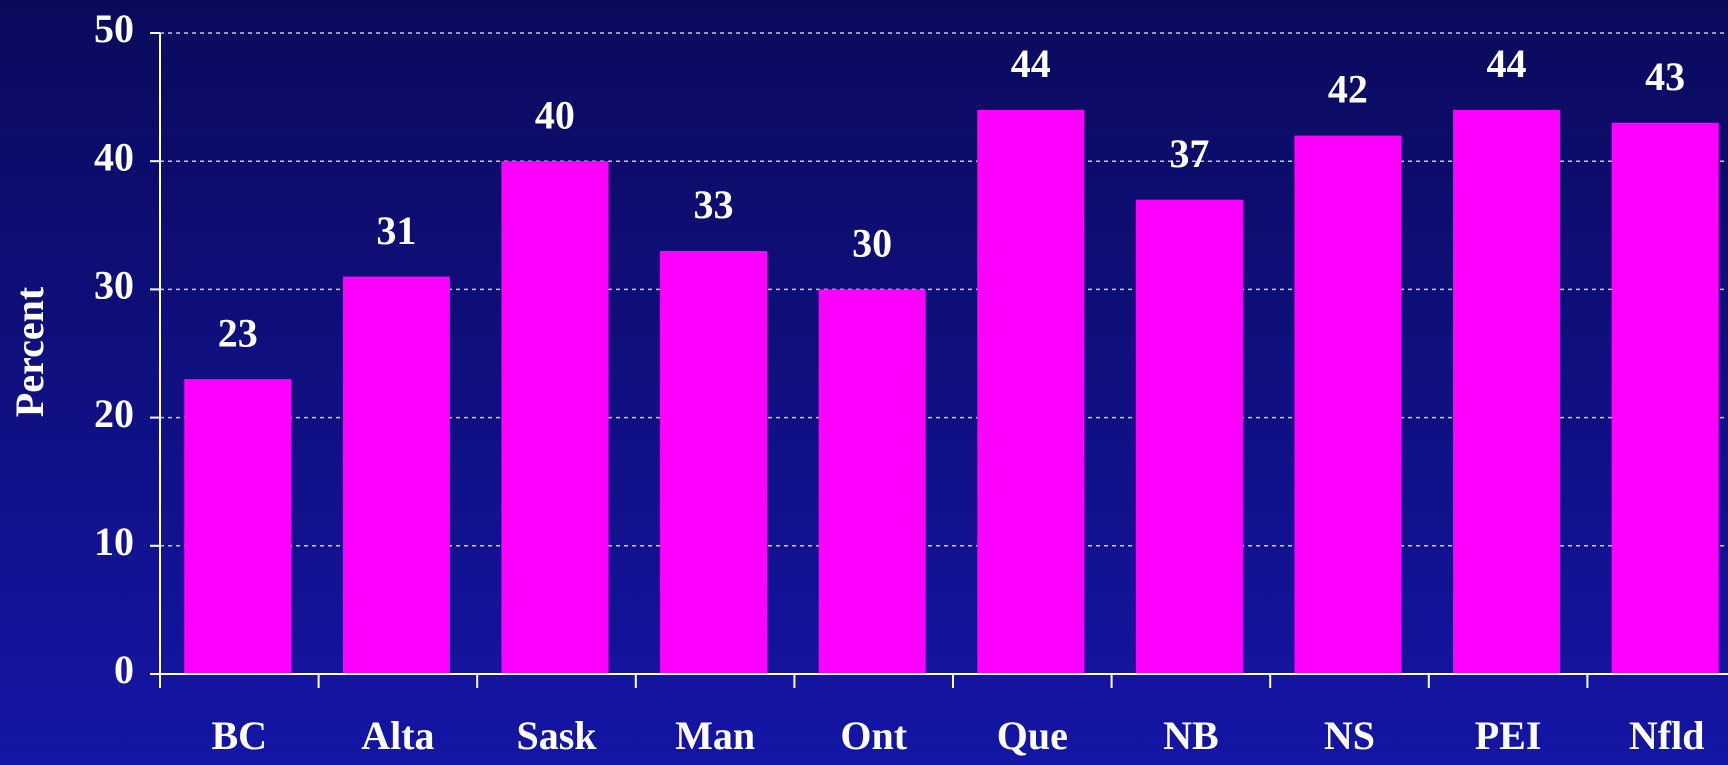 This screenshot has height=765, width=1728. Describe the element at coordinates (873, 735) in the screenshot. I see `x-tick-label: Ont` at that location.